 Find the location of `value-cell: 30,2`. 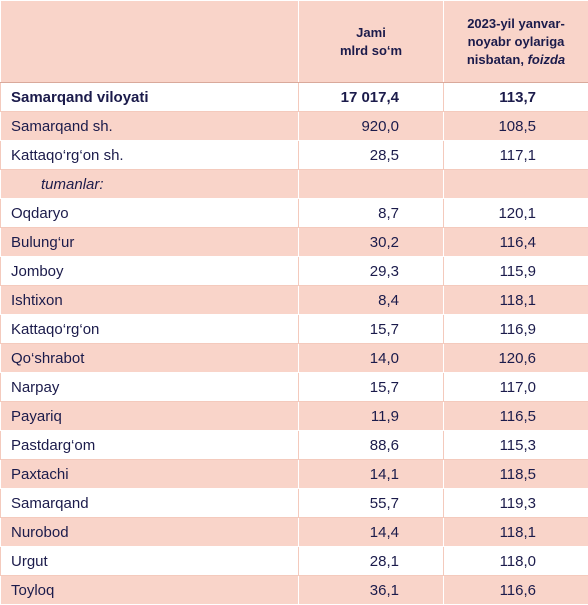

value-cell: 30,2 is located at coordinates (371, 242).